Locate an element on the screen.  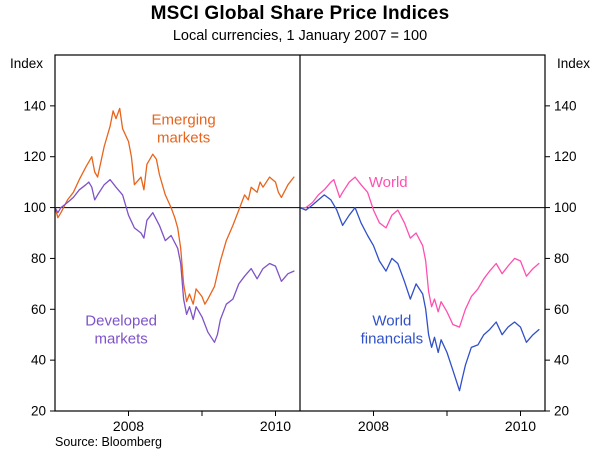
y-tick-label-right: 20 is located at coordinates (561, 411).